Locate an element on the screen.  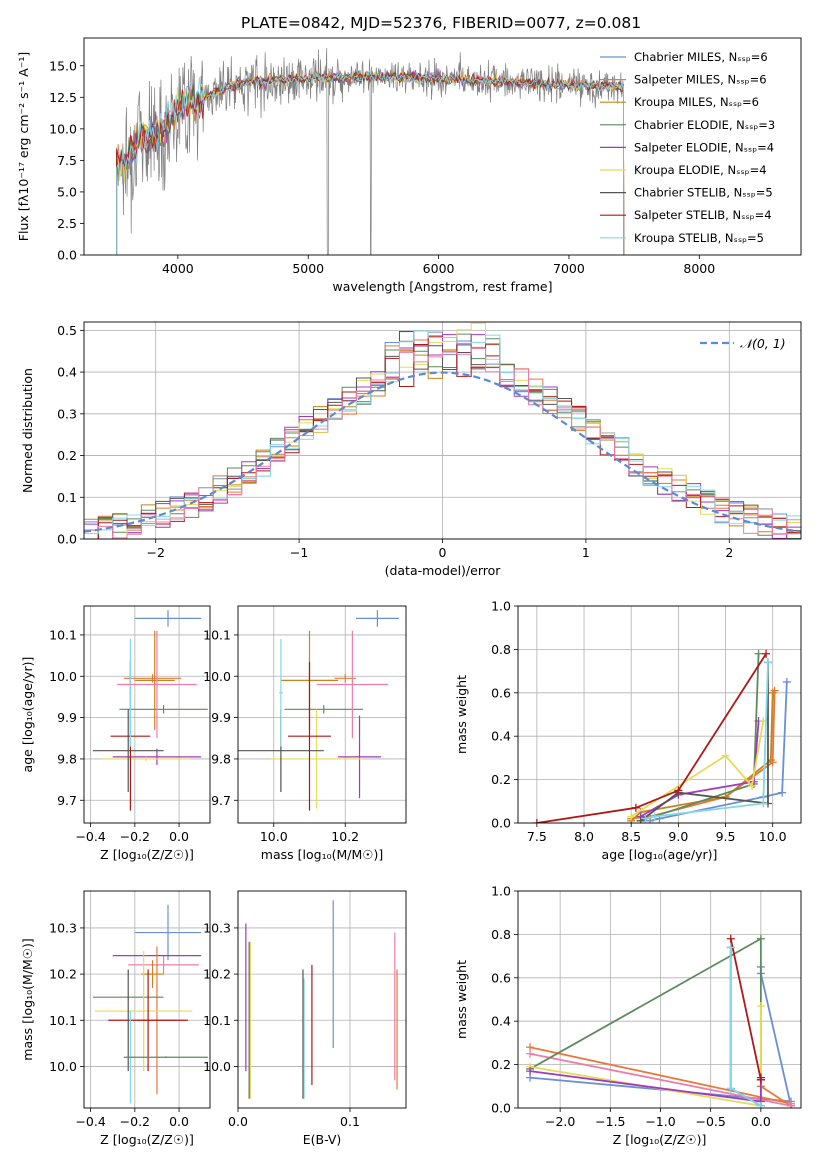
panel-mass-vs-EBV: 0.0 0.1 10.0 10.1 10.2 10.3 E(B-V) is located at coordinates (305, 1018).